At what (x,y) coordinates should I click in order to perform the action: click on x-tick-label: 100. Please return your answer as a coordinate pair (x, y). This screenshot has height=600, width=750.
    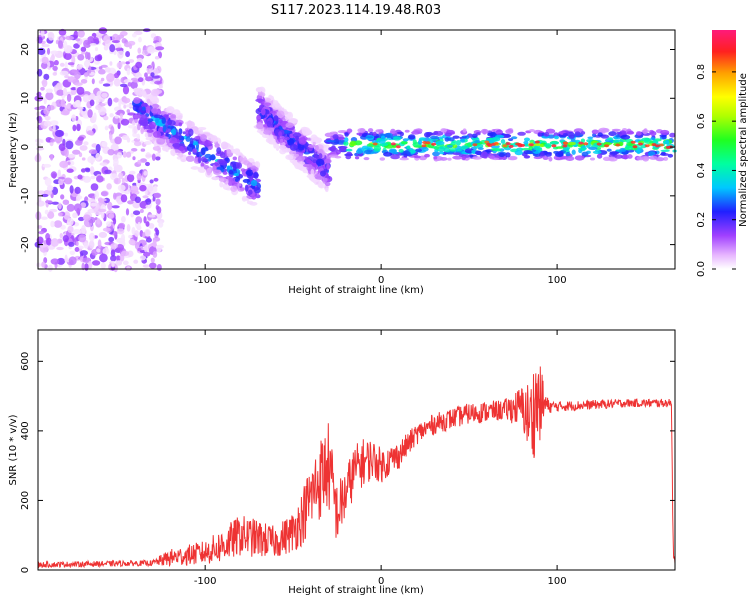
    Looking at the image, I should click on (557, 581).